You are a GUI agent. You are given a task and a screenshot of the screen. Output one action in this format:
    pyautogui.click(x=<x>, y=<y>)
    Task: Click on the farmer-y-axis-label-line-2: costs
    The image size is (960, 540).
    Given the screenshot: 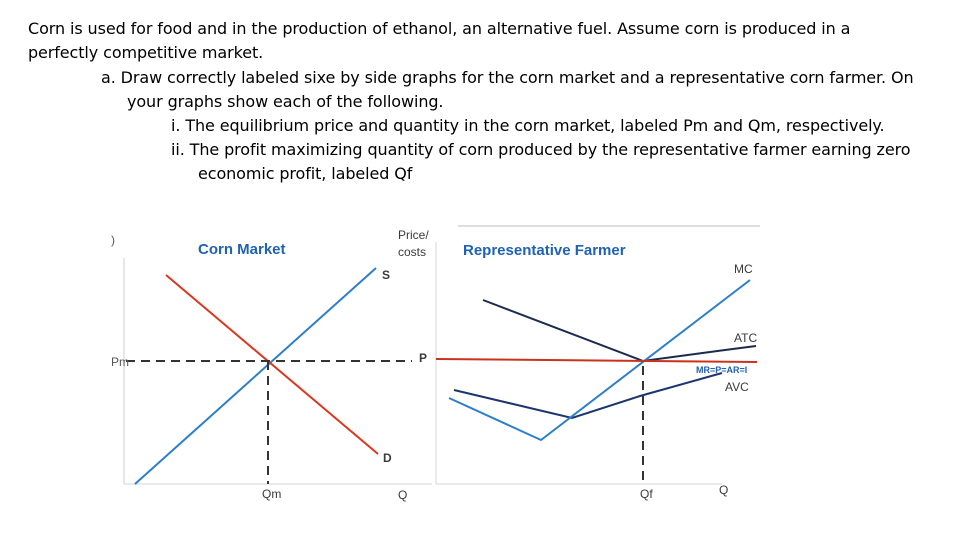 What is the action you would take?
    pyautogui.click(x=412, y=252)
    